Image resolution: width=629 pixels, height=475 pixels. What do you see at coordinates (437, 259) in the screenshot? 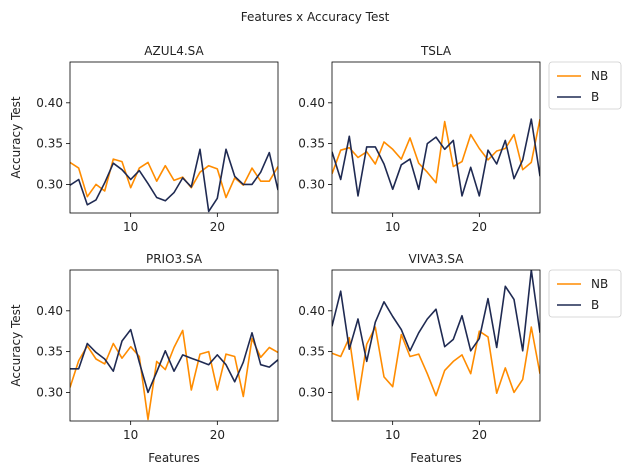
I see `subplot-title: VIVA3.SA` at bounding box center [437, 259].